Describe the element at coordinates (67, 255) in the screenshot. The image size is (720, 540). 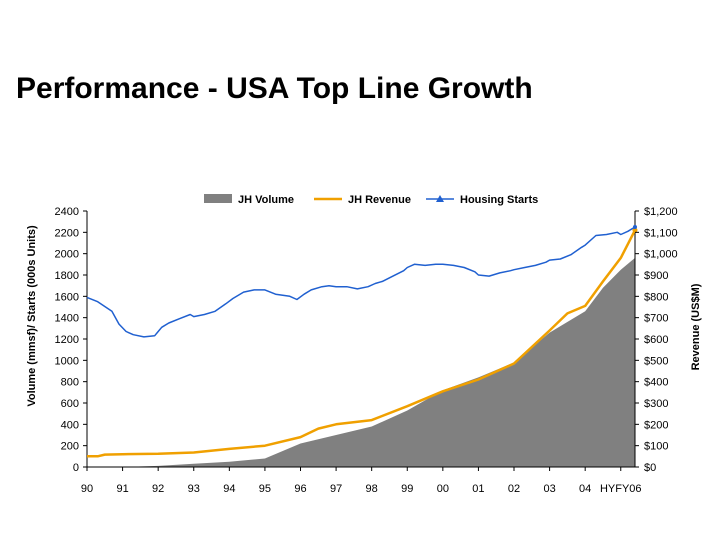
I see `y-left-tick-label: 2000` at that location.